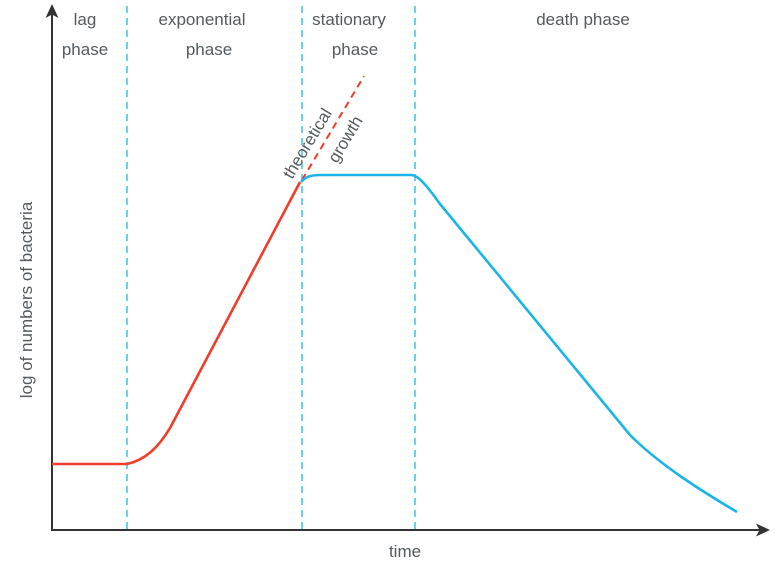  I want to click on phase-label-stationary: stationary, so click(349, 19).